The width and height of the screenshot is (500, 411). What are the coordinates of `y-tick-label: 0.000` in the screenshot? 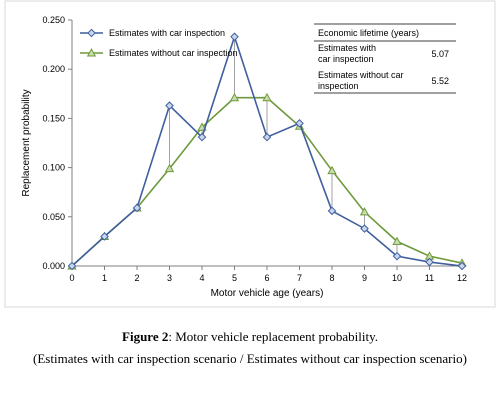 It's located at (53, 266).